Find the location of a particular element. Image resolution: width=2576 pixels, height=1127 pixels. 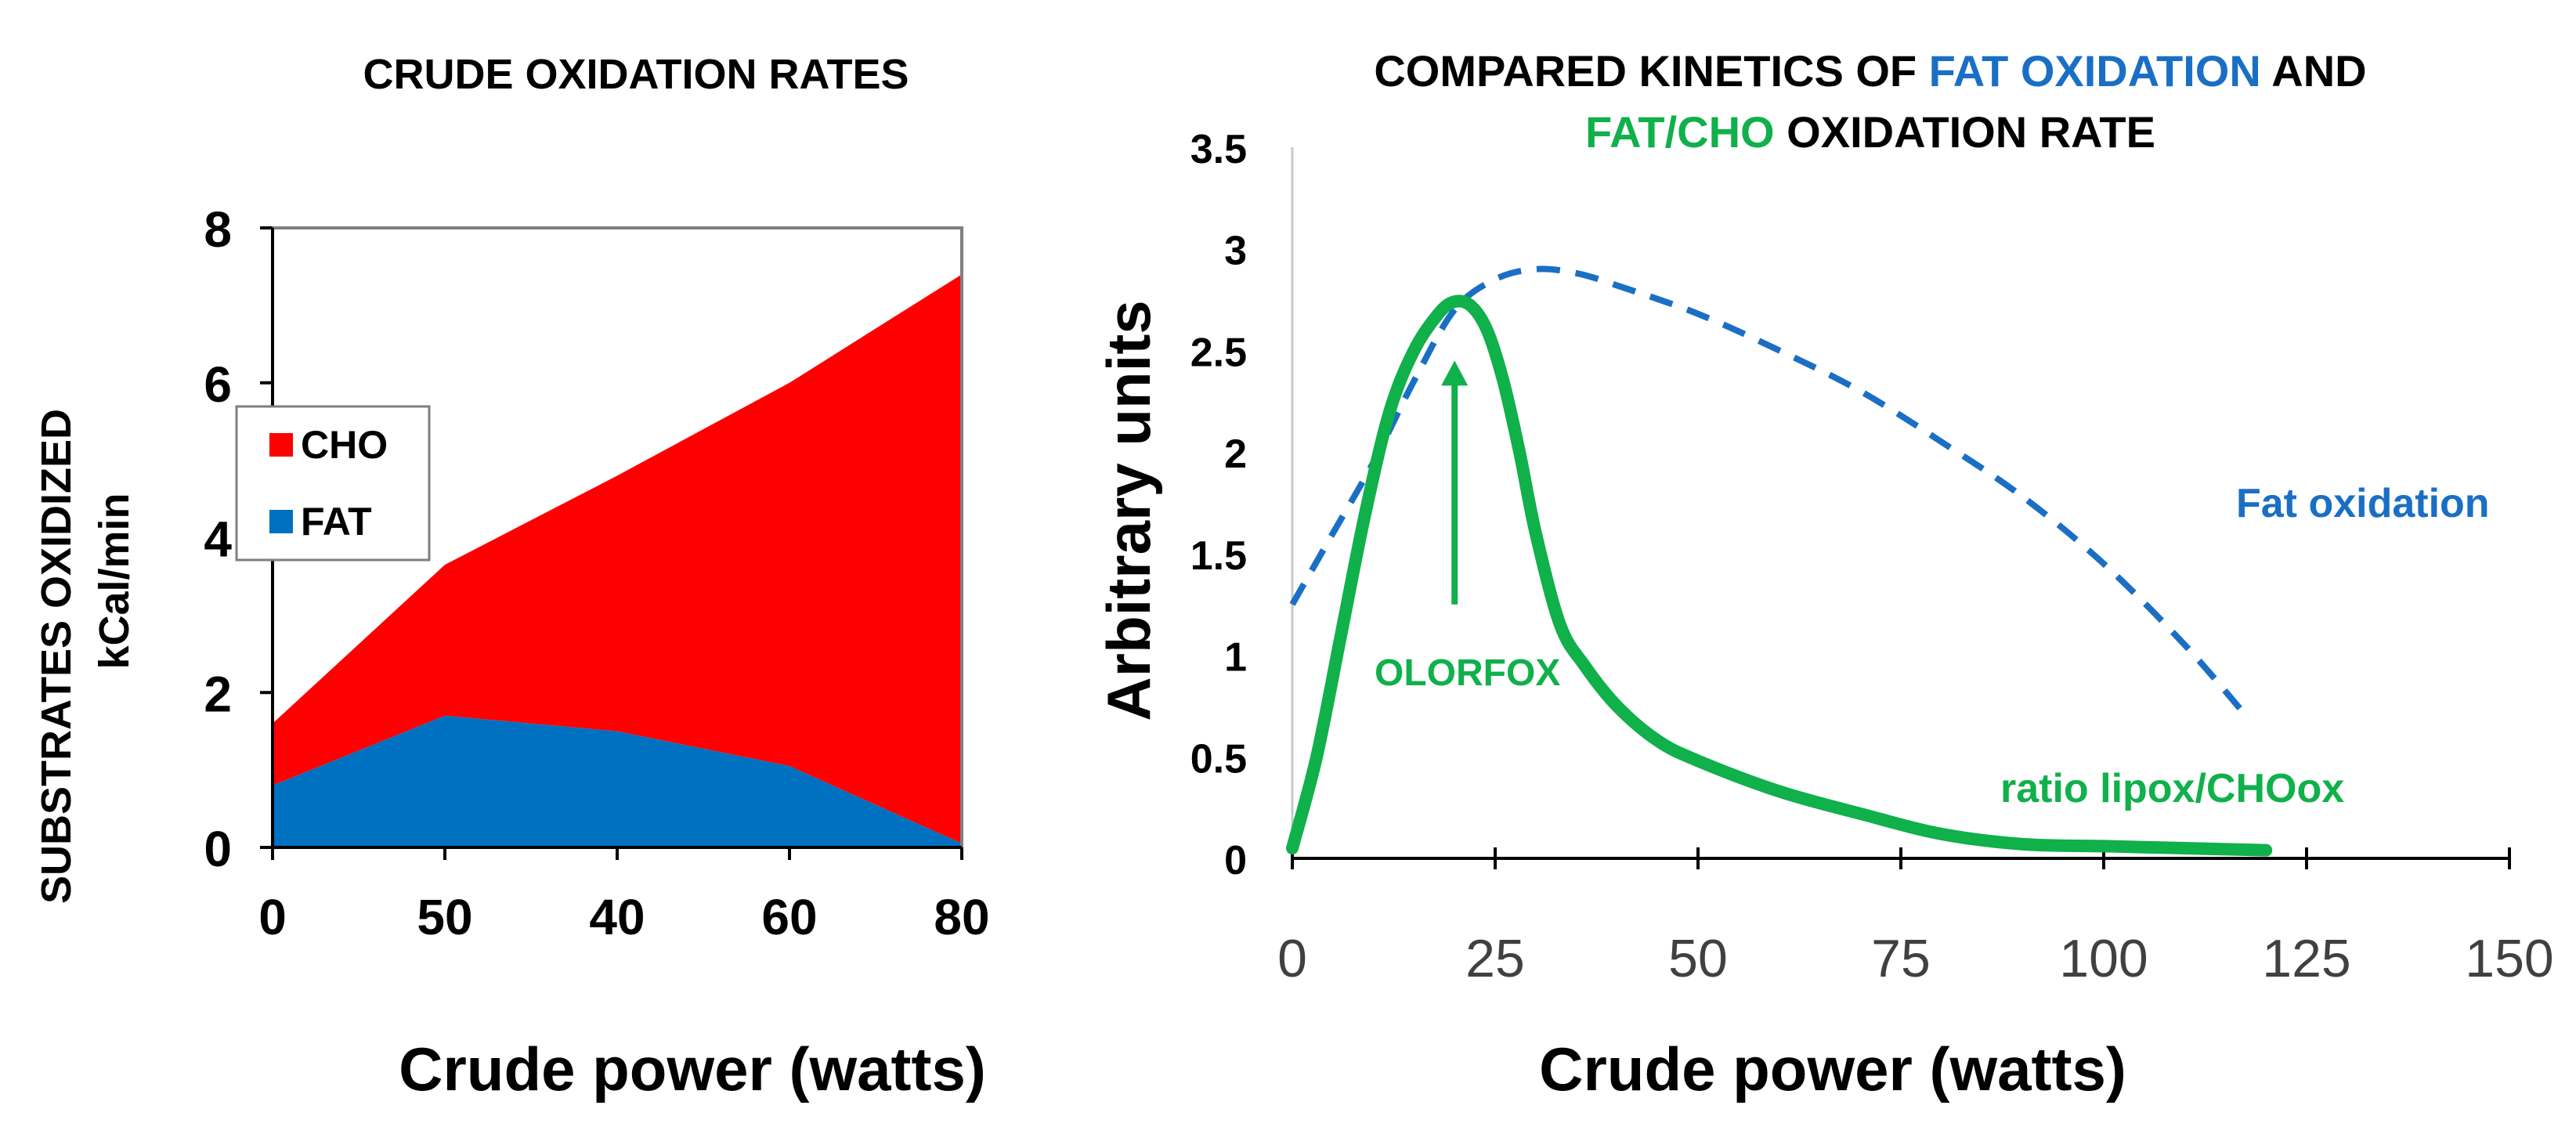

left-y-tick-label: 8 is located at coordinates (218, 229).